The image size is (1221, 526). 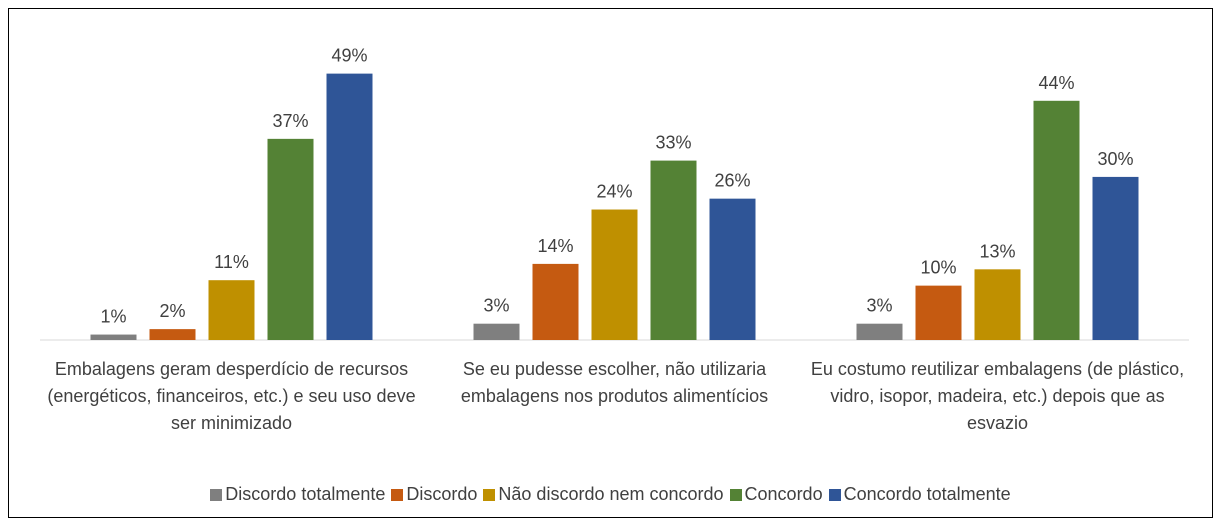 I want to click on data-label: 11%, so click(x=231, y=262).